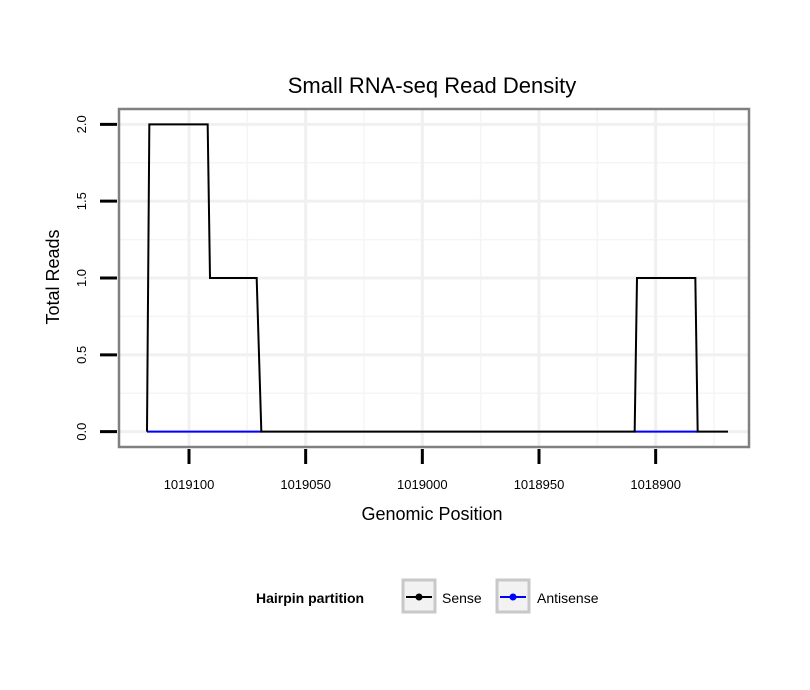 The image size is (810, 690). Describe the element at coordinates (568, 598) in the screenshot. I see `legend-label-antisense: Antisense` at that location.